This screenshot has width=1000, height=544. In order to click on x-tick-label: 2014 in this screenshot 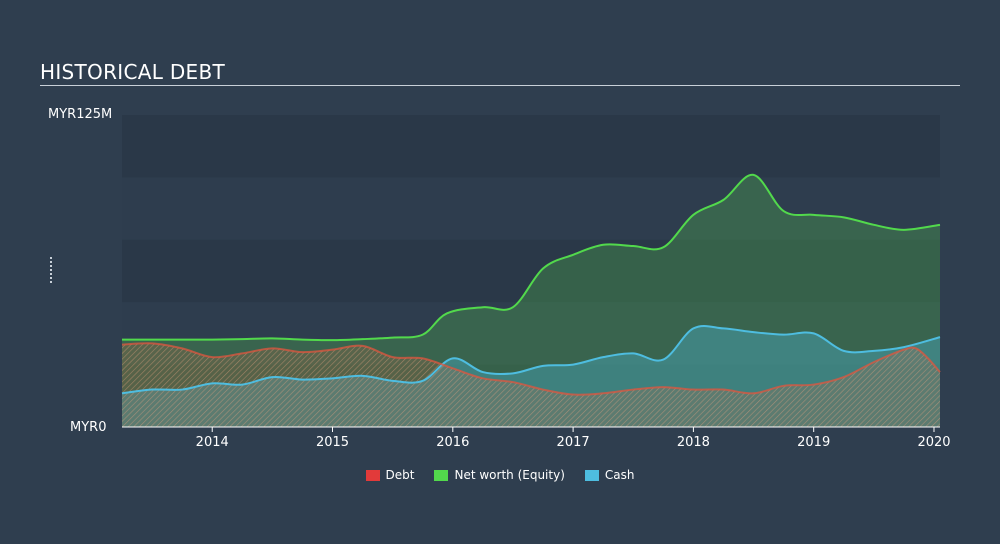, I will do `click(212, 442)`.